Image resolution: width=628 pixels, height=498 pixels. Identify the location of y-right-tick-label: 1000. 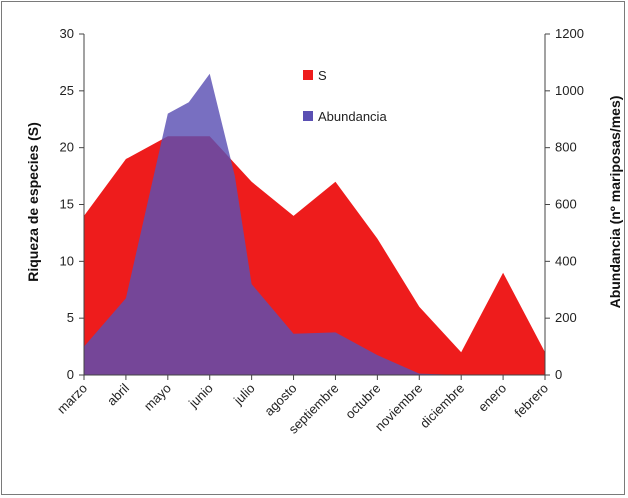
(569, 90).